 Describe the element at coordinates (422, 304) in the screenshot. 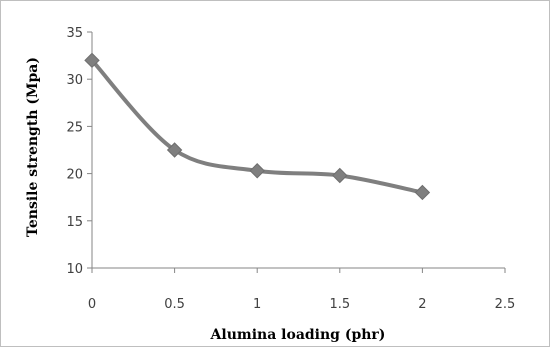

I see `x-tick-label: 2` at that location.